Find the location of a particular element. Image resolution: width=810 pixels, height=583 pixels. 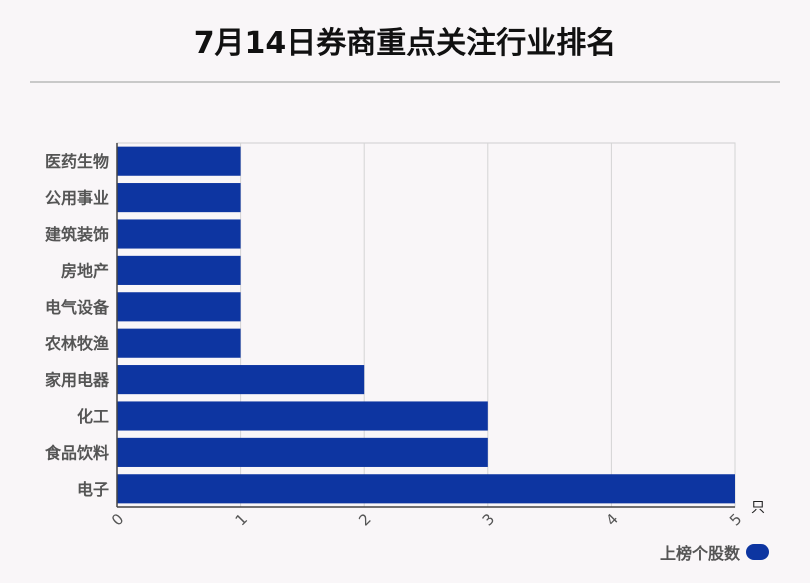

category-label-3: 房地产 is located at coordinates (85, 270).